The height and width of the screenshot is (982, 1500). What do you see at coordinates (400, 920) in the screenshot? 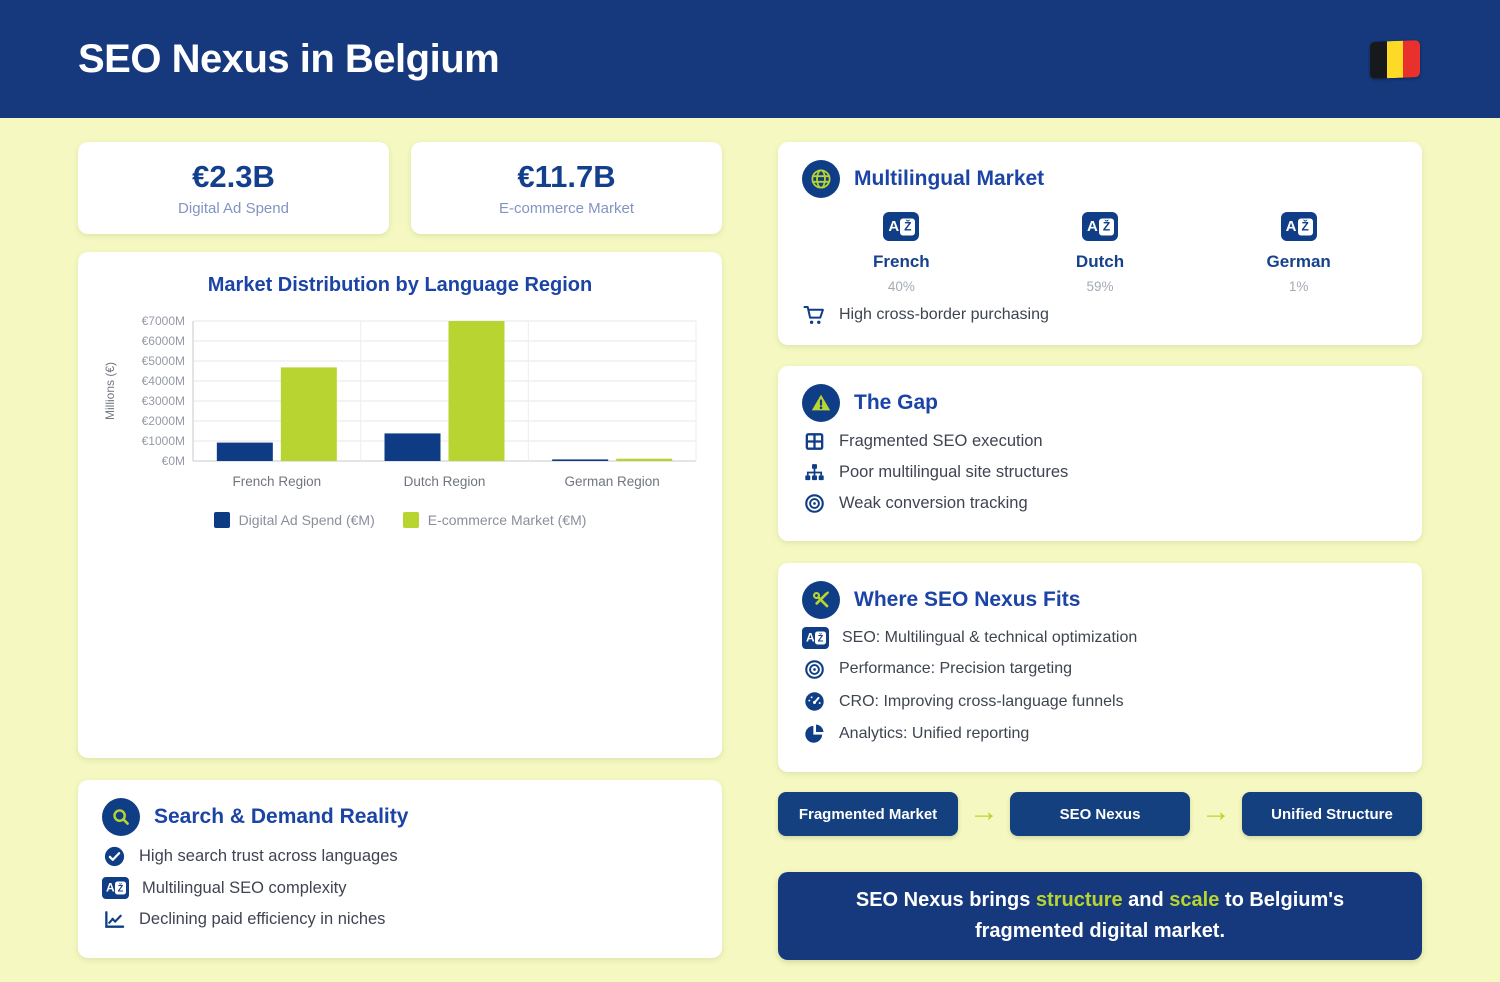
I see `list-item: Declining paid efficiency in niches` at bounding box center [400, 920].